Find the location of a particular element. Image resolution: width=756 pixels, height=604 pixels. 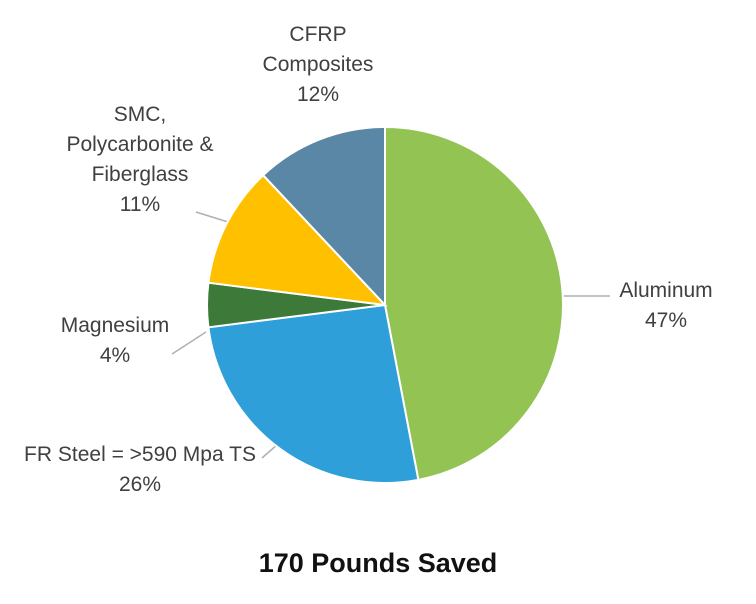

category-label: Aluminum is located at coordinates (666, 290).